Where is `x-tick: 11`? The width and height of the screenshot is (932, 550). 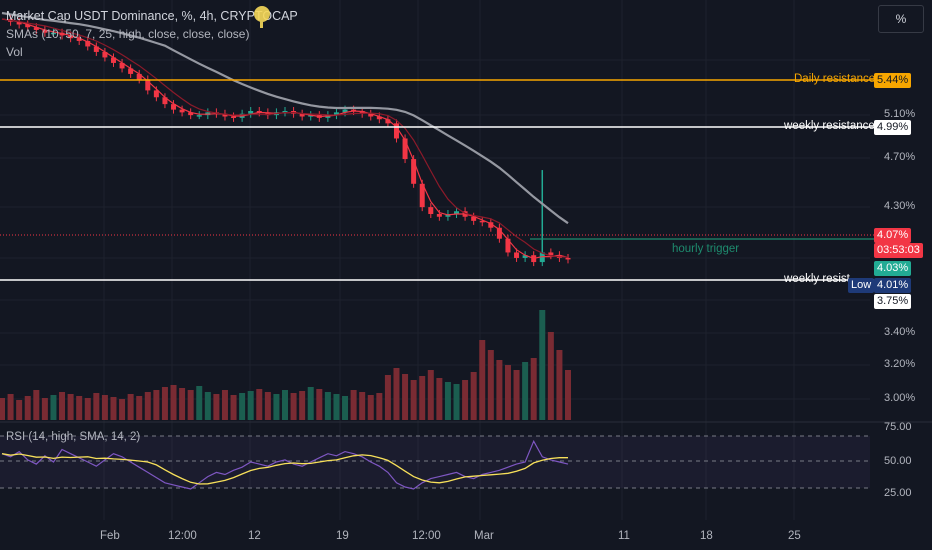 x-tick: 11 is located at coordinates (624, 536).